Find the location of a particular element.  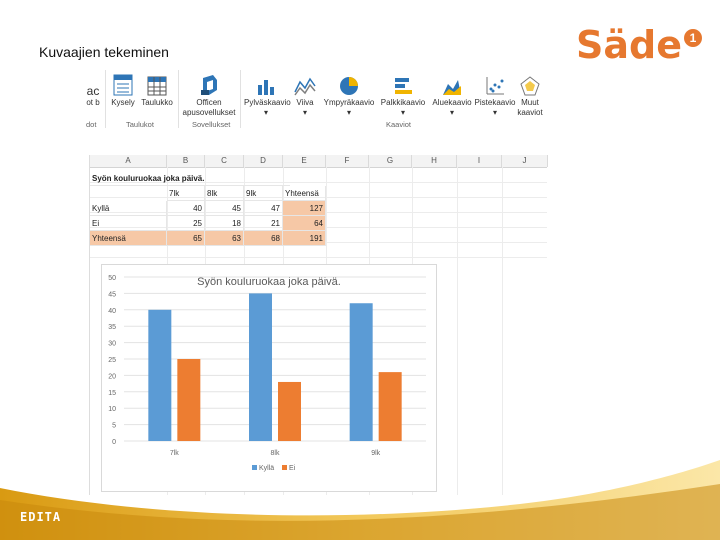

bar-kyll--7lk is located at coordinates (160, 375).